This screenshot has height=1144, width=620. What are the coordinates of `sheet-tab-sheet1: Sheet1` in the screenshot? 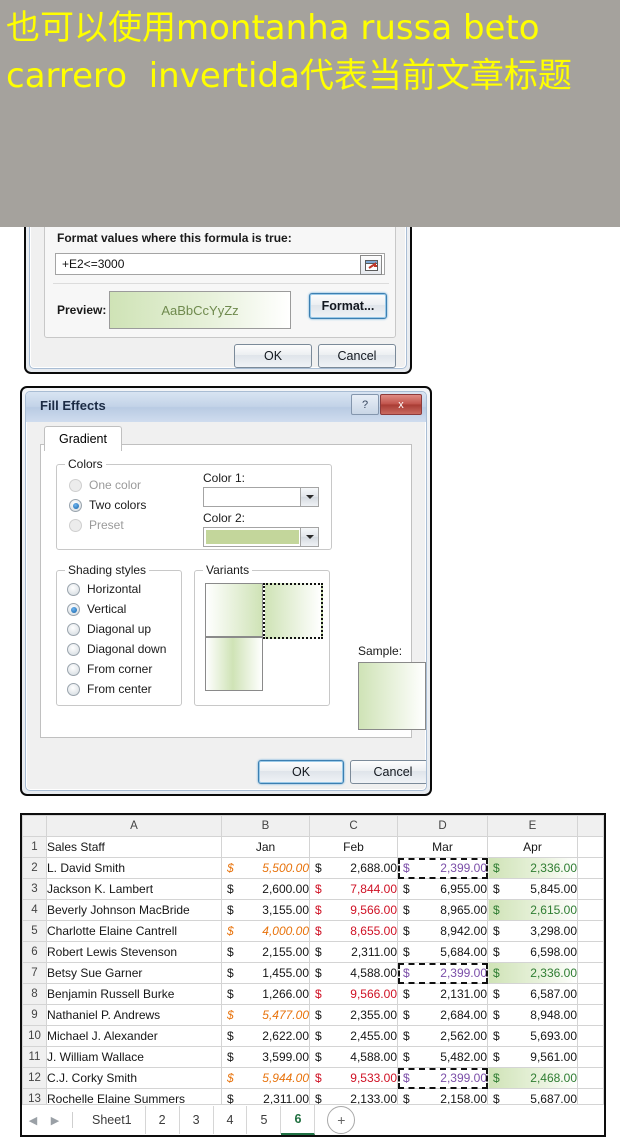 It's located at (112, 1120).